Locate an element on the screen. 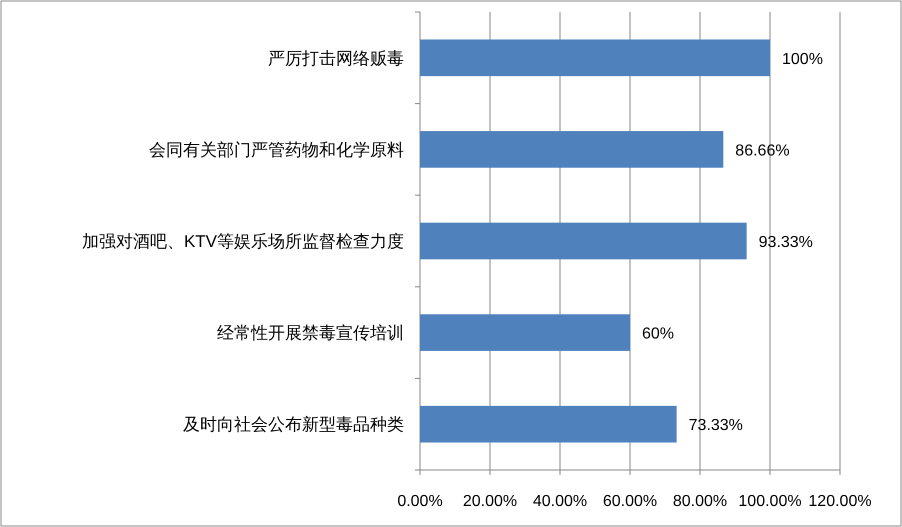  data-label: 86.66% is located at coordinates (762, 151).